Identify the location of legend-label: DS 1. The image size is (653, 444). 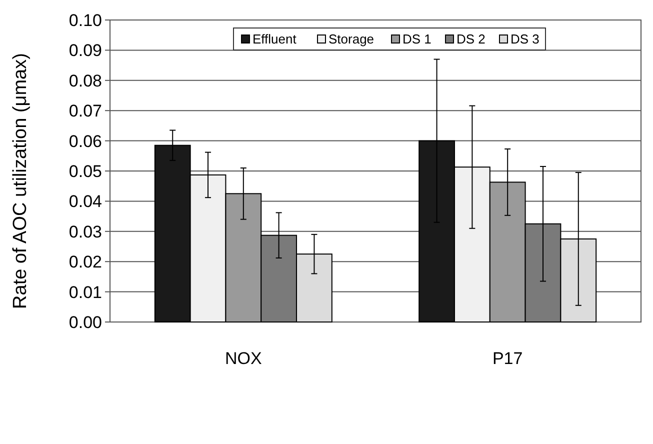
(417, 39).